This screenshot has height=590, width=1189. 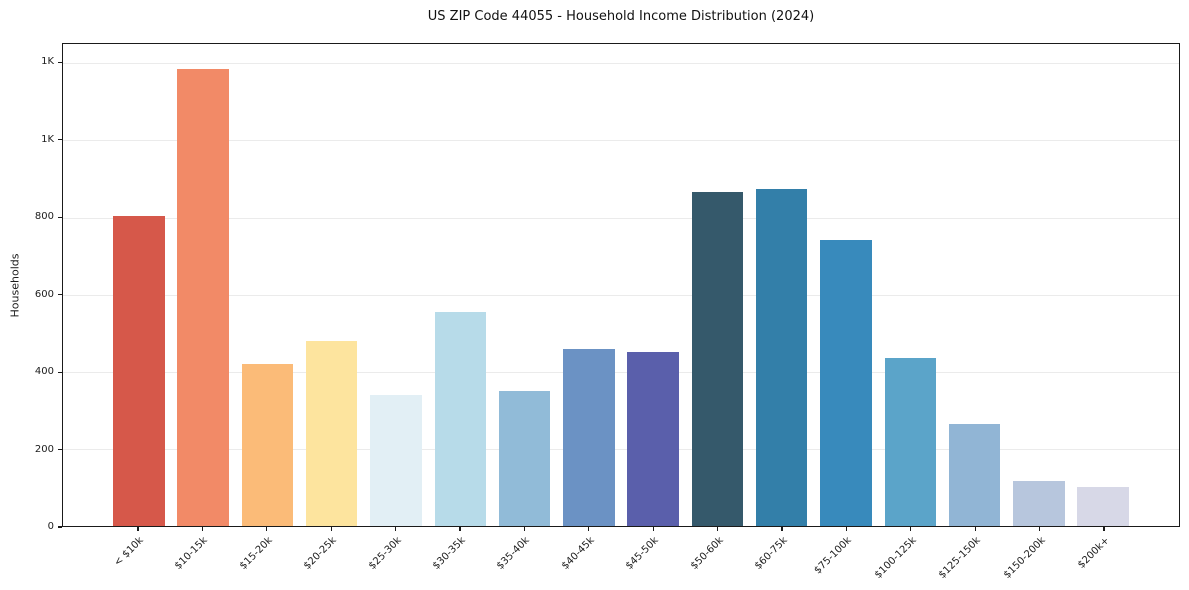 What do you see at coordinates (320, 553) in the screenshot?
I see `x-tick-label: $20-25k` at bounding box center [320, 553].